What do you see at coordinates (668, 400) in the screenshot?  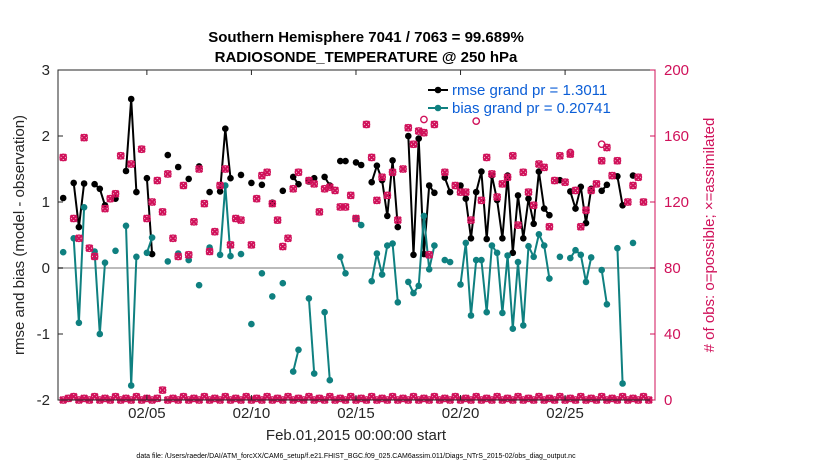 I see `y-right-tick-label: 0` at bounding box center [668, 400].